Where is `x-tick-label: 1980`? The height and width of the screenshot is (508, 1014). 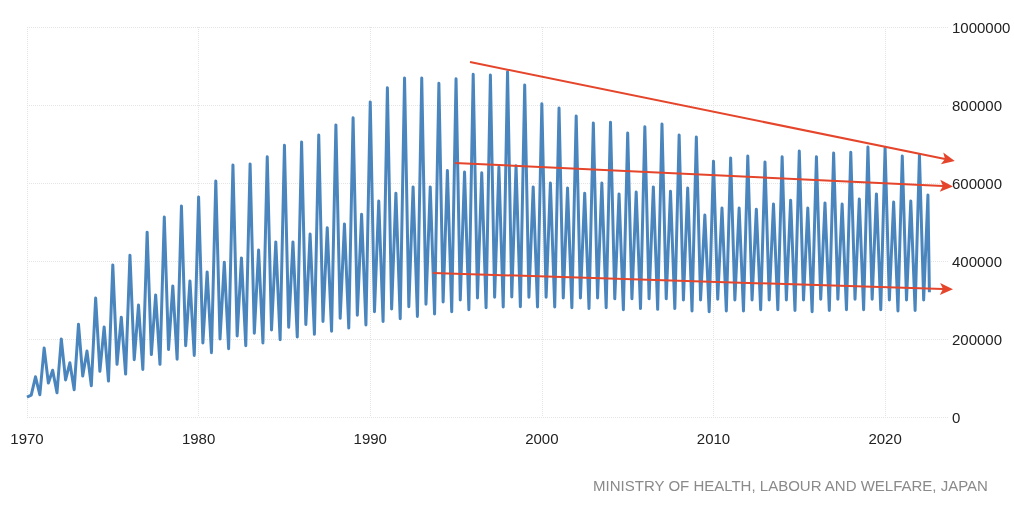 x-tick-label: 1980 is located at coordinates (198, 438).